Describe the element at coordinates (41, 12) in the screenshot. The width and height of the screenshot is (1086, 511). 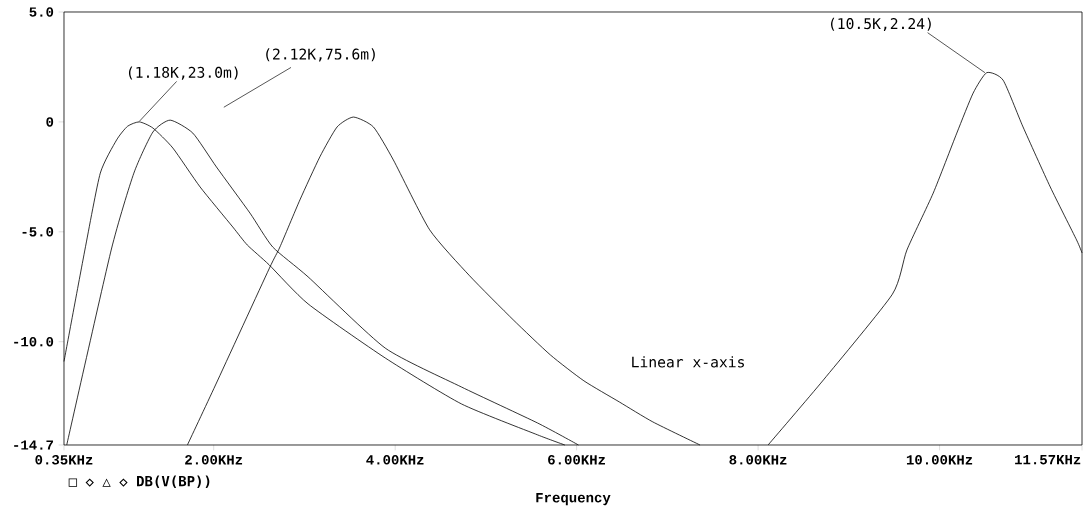
I see `y-tick-label: 5.0` at that location.